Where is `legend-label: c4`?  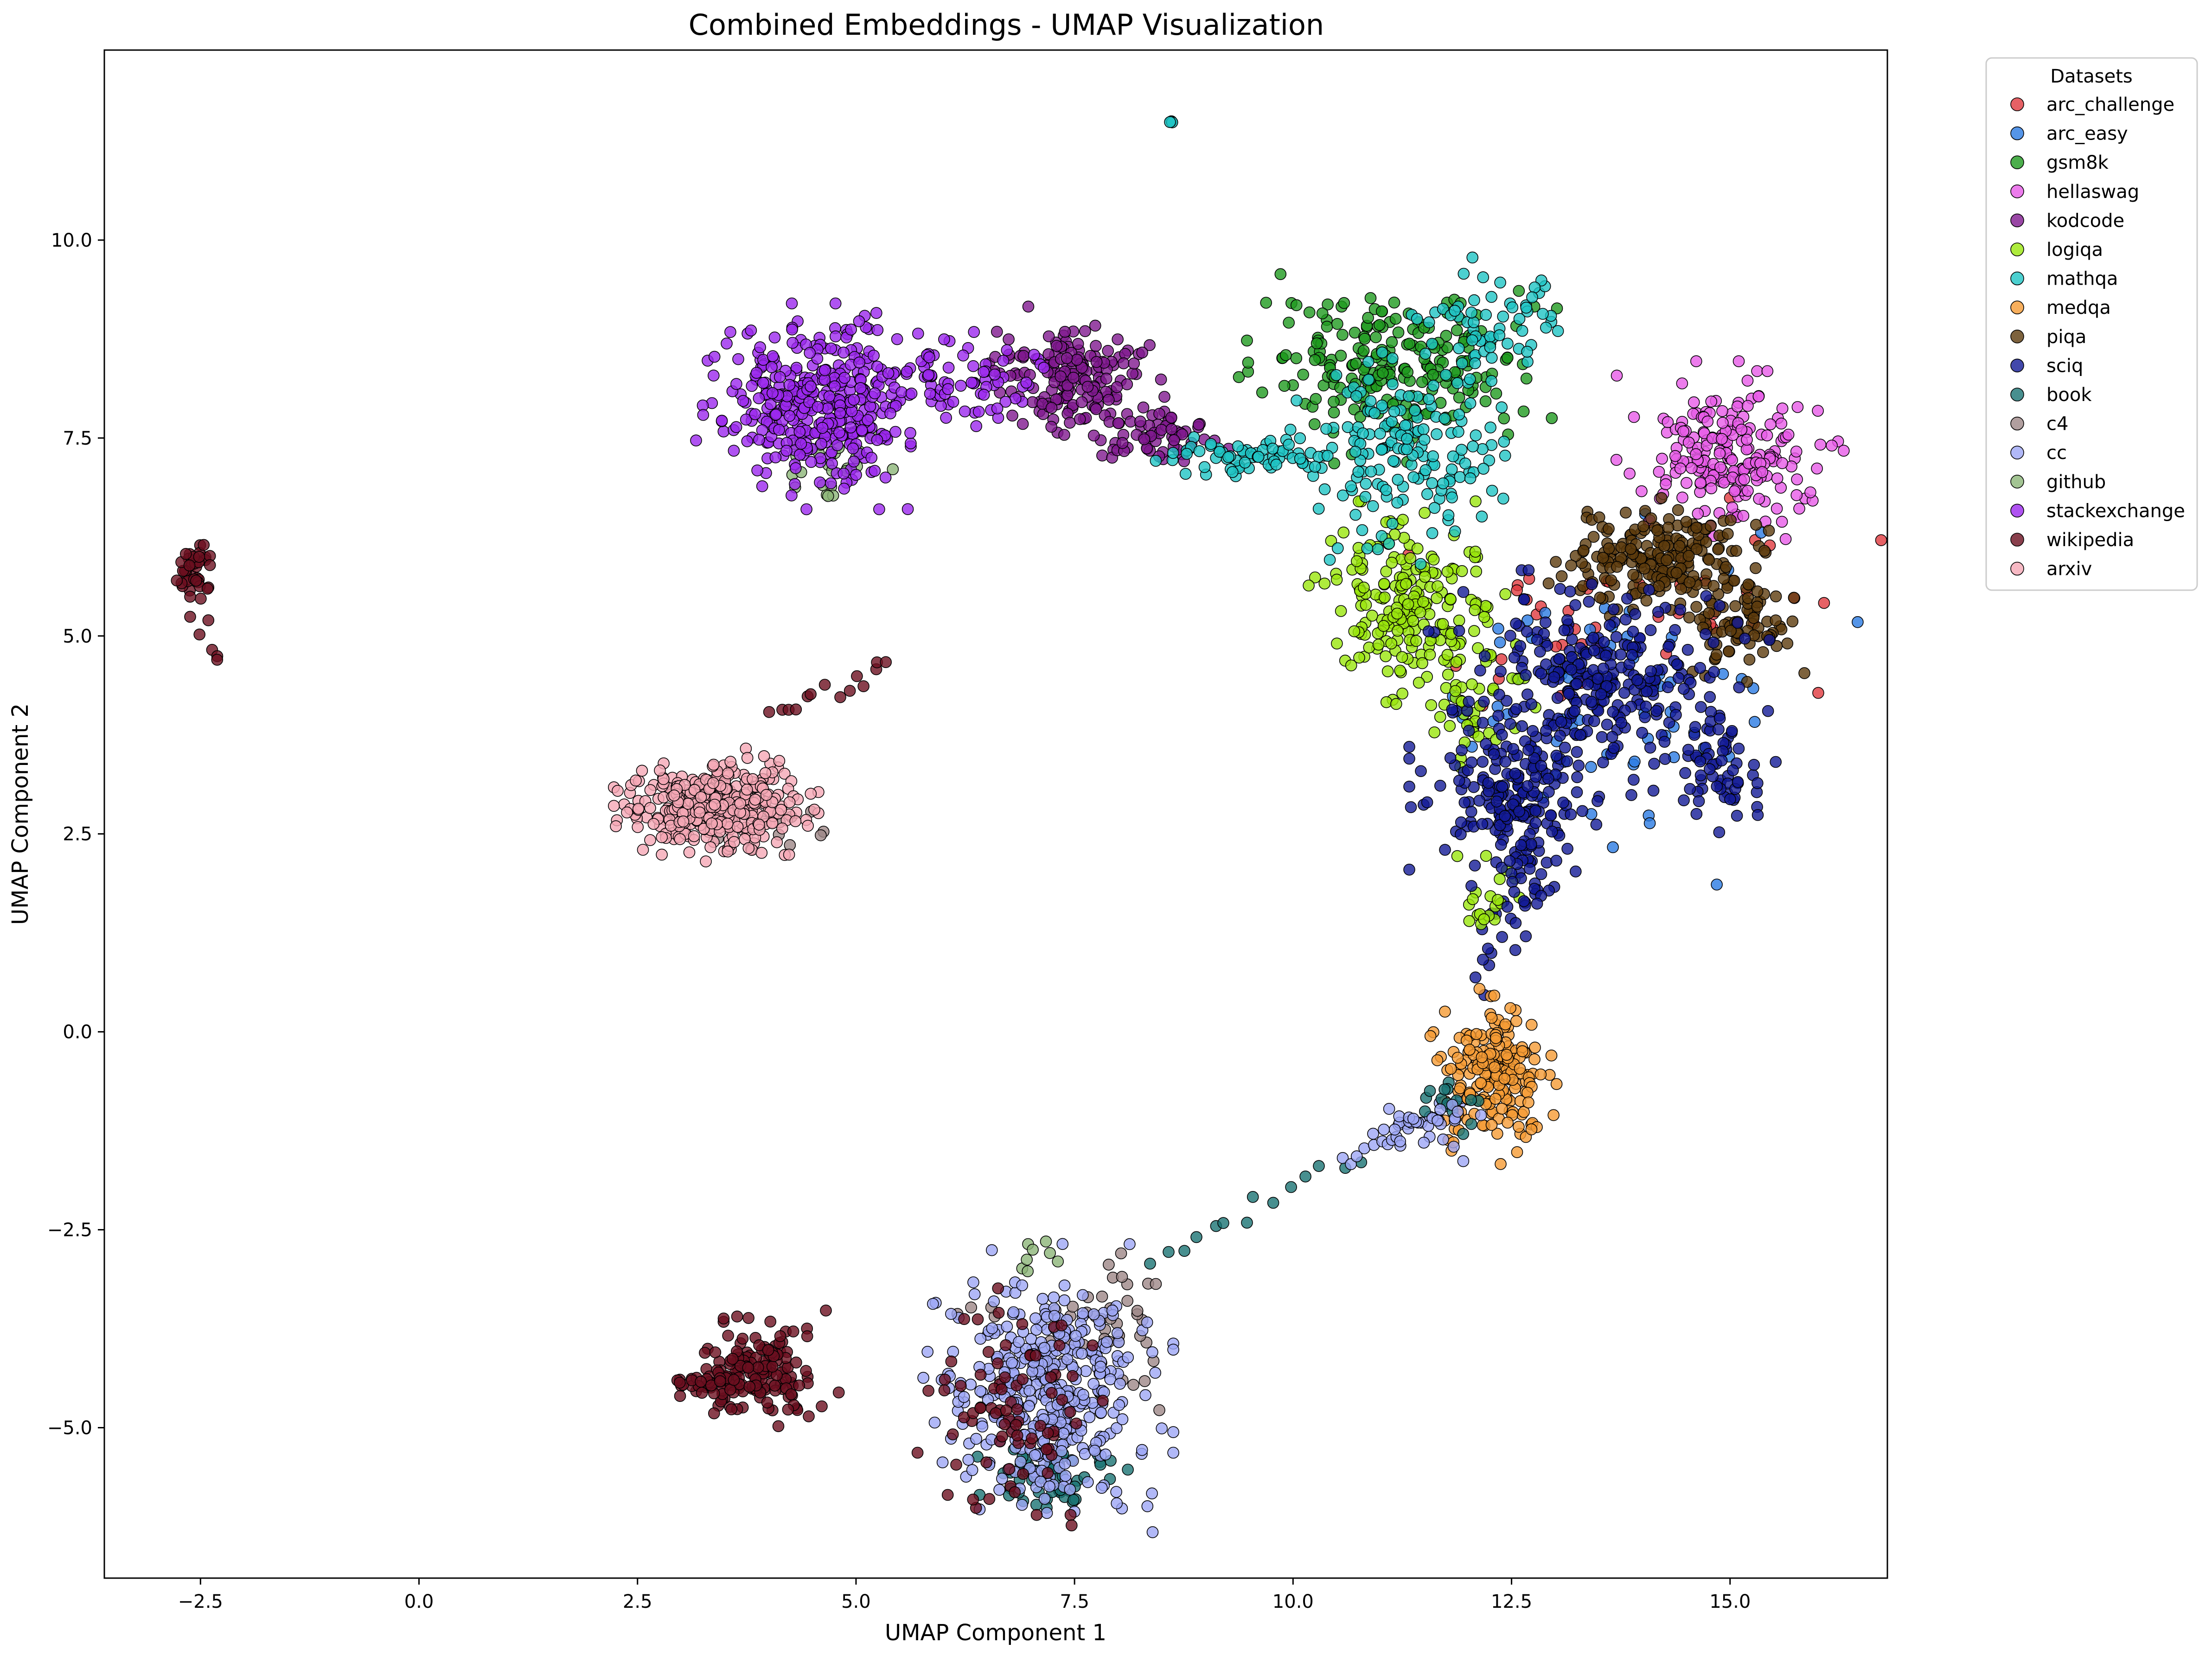 legend-label: c4 is located at coordinates (2057, 424).